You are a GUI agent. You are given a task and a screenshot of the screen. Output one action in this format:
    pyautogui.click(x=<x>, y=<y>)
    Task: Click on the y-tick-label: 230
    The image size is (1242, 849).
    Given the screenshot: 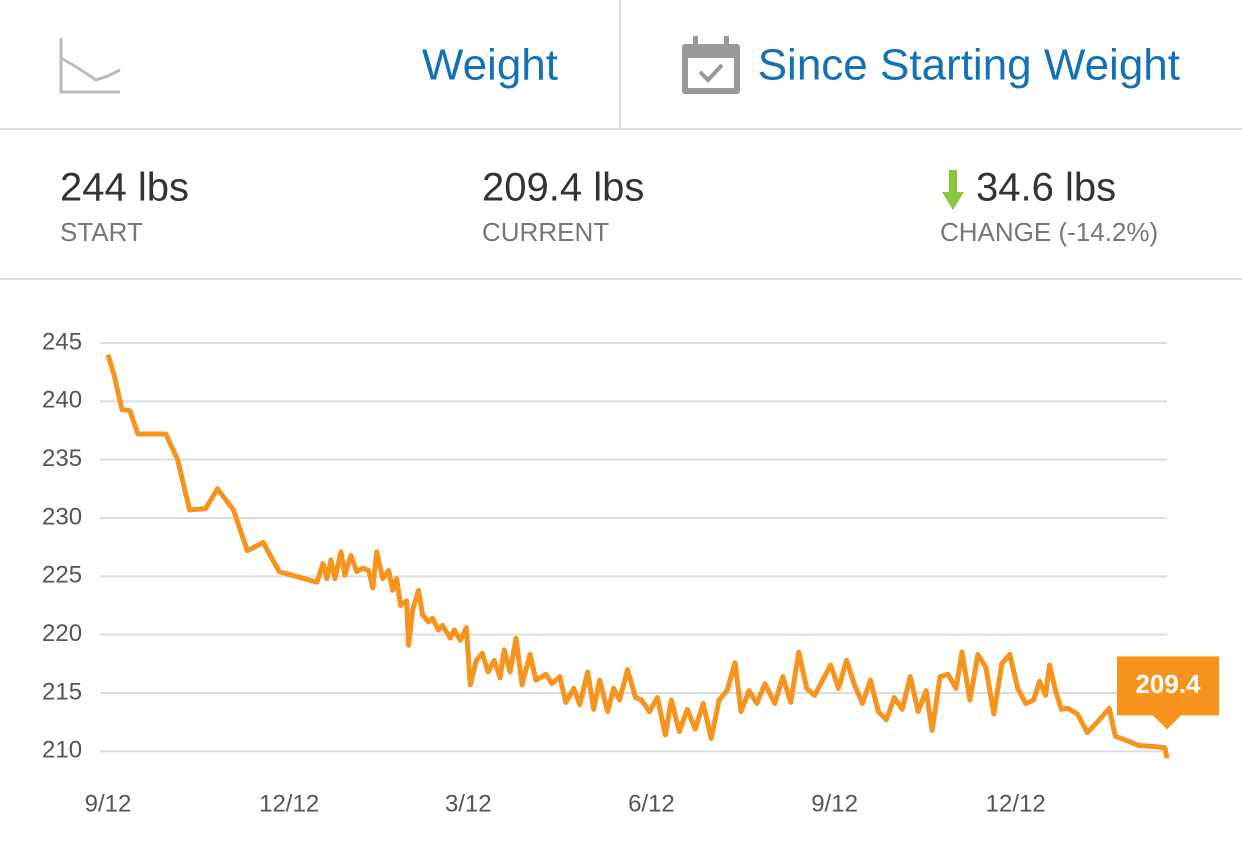 What is the action you would take?
    pyautogui.click(x=62, y=516)
    